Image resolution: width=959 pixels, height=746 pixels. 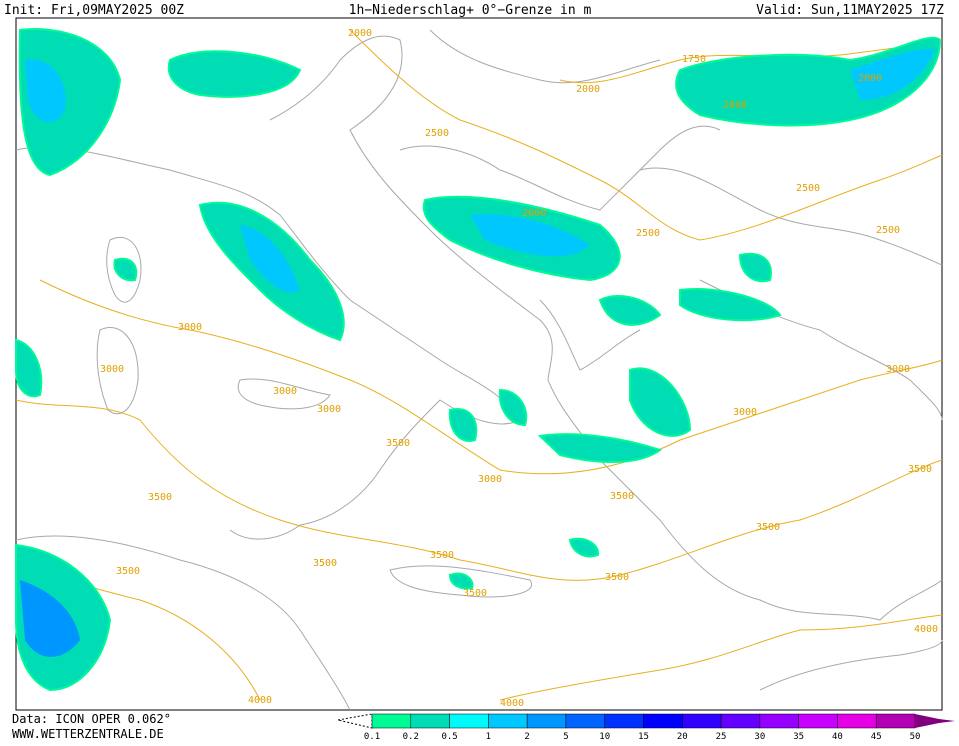 I want to click on legend-label: 2, so click(x=526, y=736).